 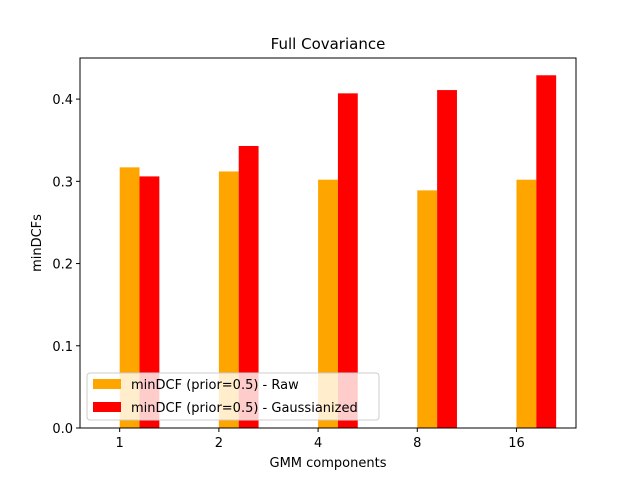 I want to click on x-tick-label: 1, so click(x=120, y=443).